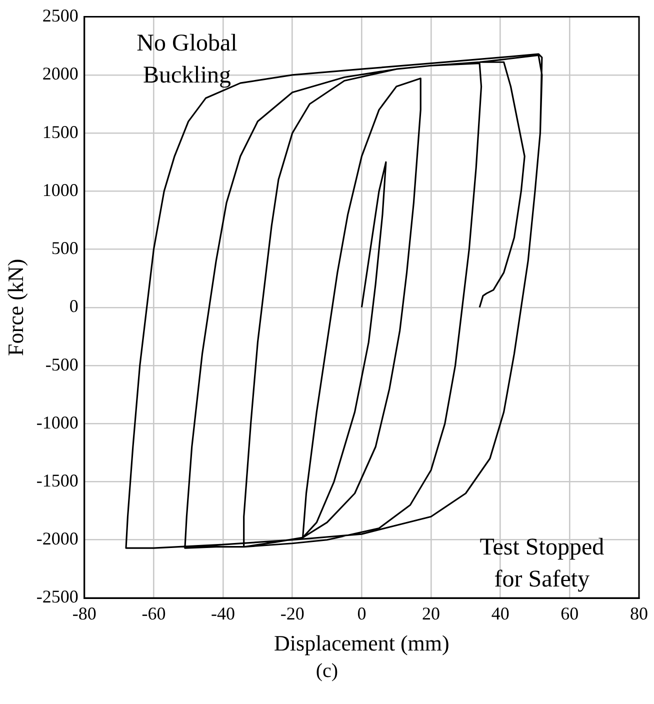  Describe the element at coordinates (60, 190) in the screenshot. I see `y-tick-label: 1000` at that location.